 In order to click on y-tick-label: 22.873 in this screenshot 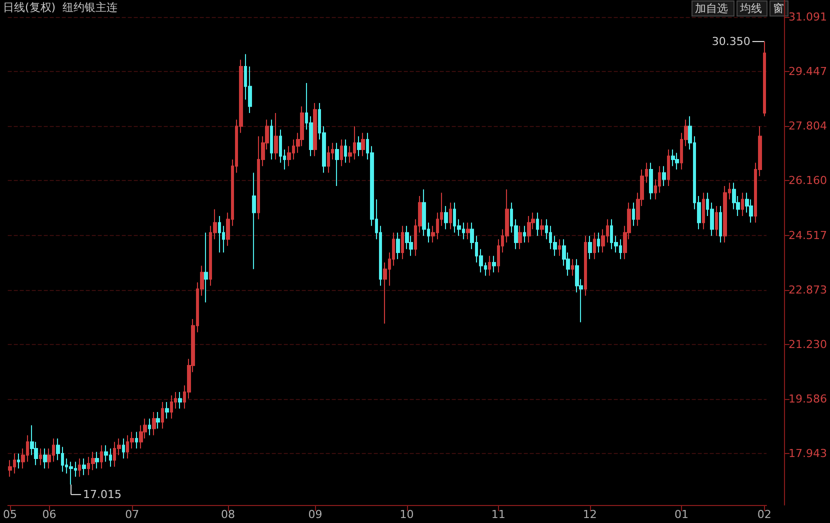, I will do `click(808, 289)`.